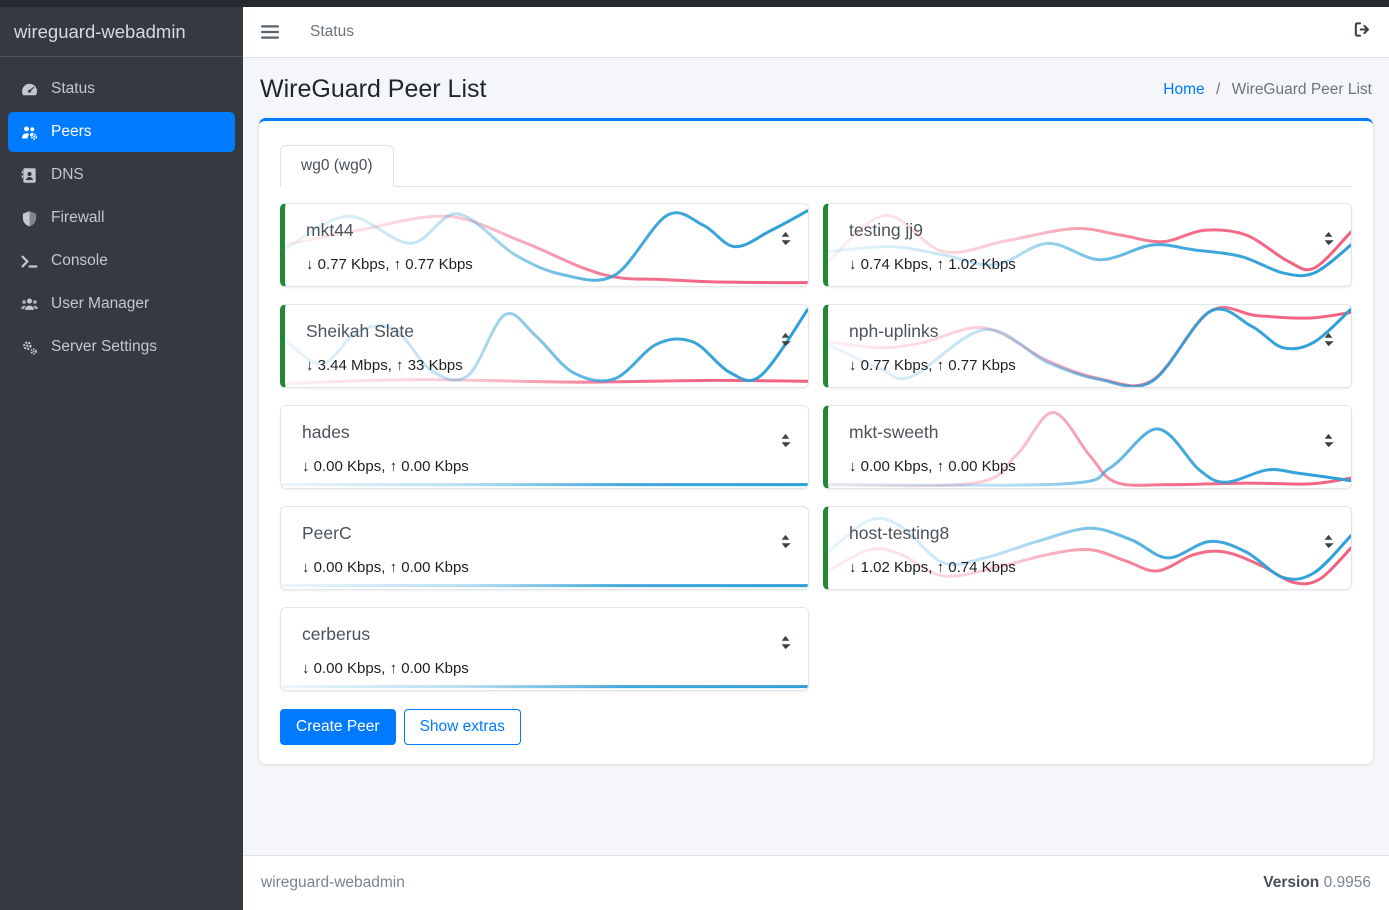 The width and height of the screenshot is (1389, 910). Describe the element at coordinates (29, 218) in the screenshot. I see `shield-icon` at that location.